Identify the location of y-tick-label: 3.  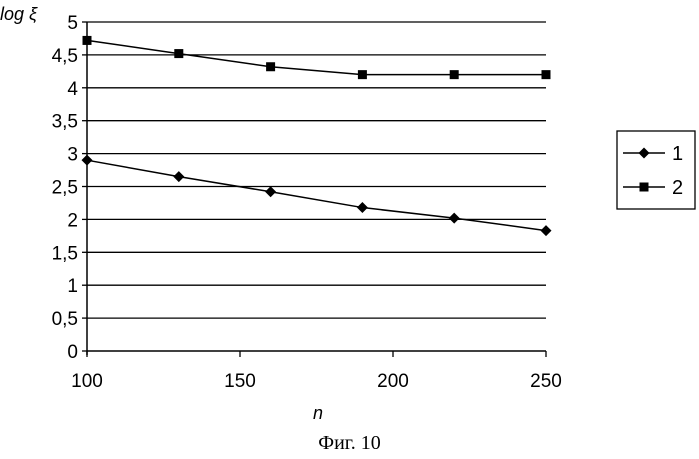
(72, 155).